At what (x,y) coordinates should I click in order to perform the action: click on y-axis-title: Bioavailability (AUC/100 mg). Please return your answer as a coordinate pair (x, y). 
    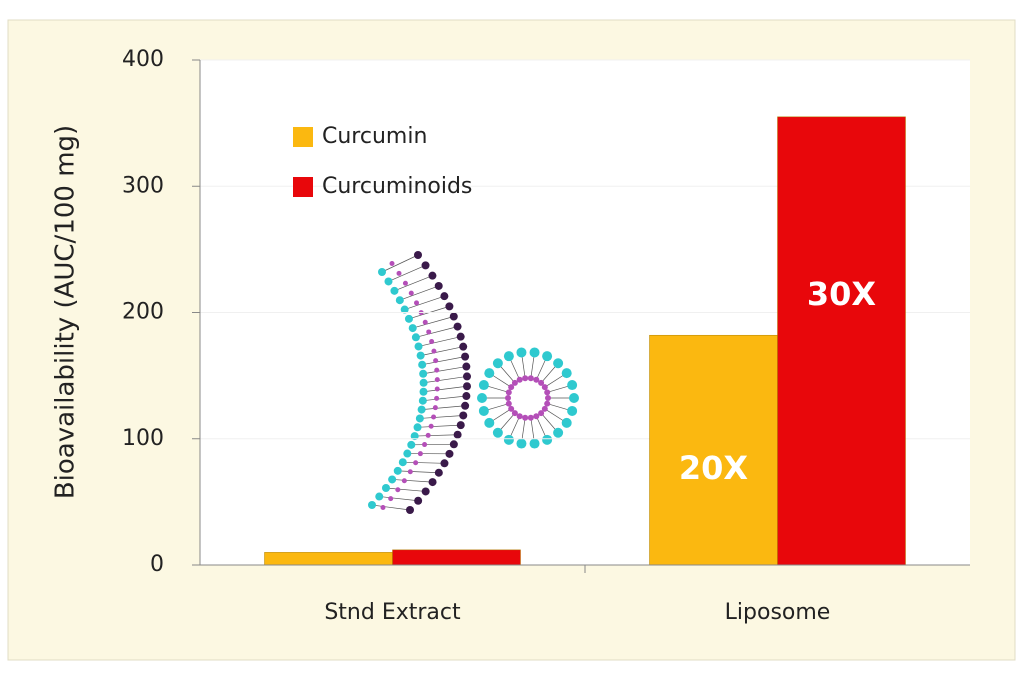
    Looking at the image, I should click on (66, 312).